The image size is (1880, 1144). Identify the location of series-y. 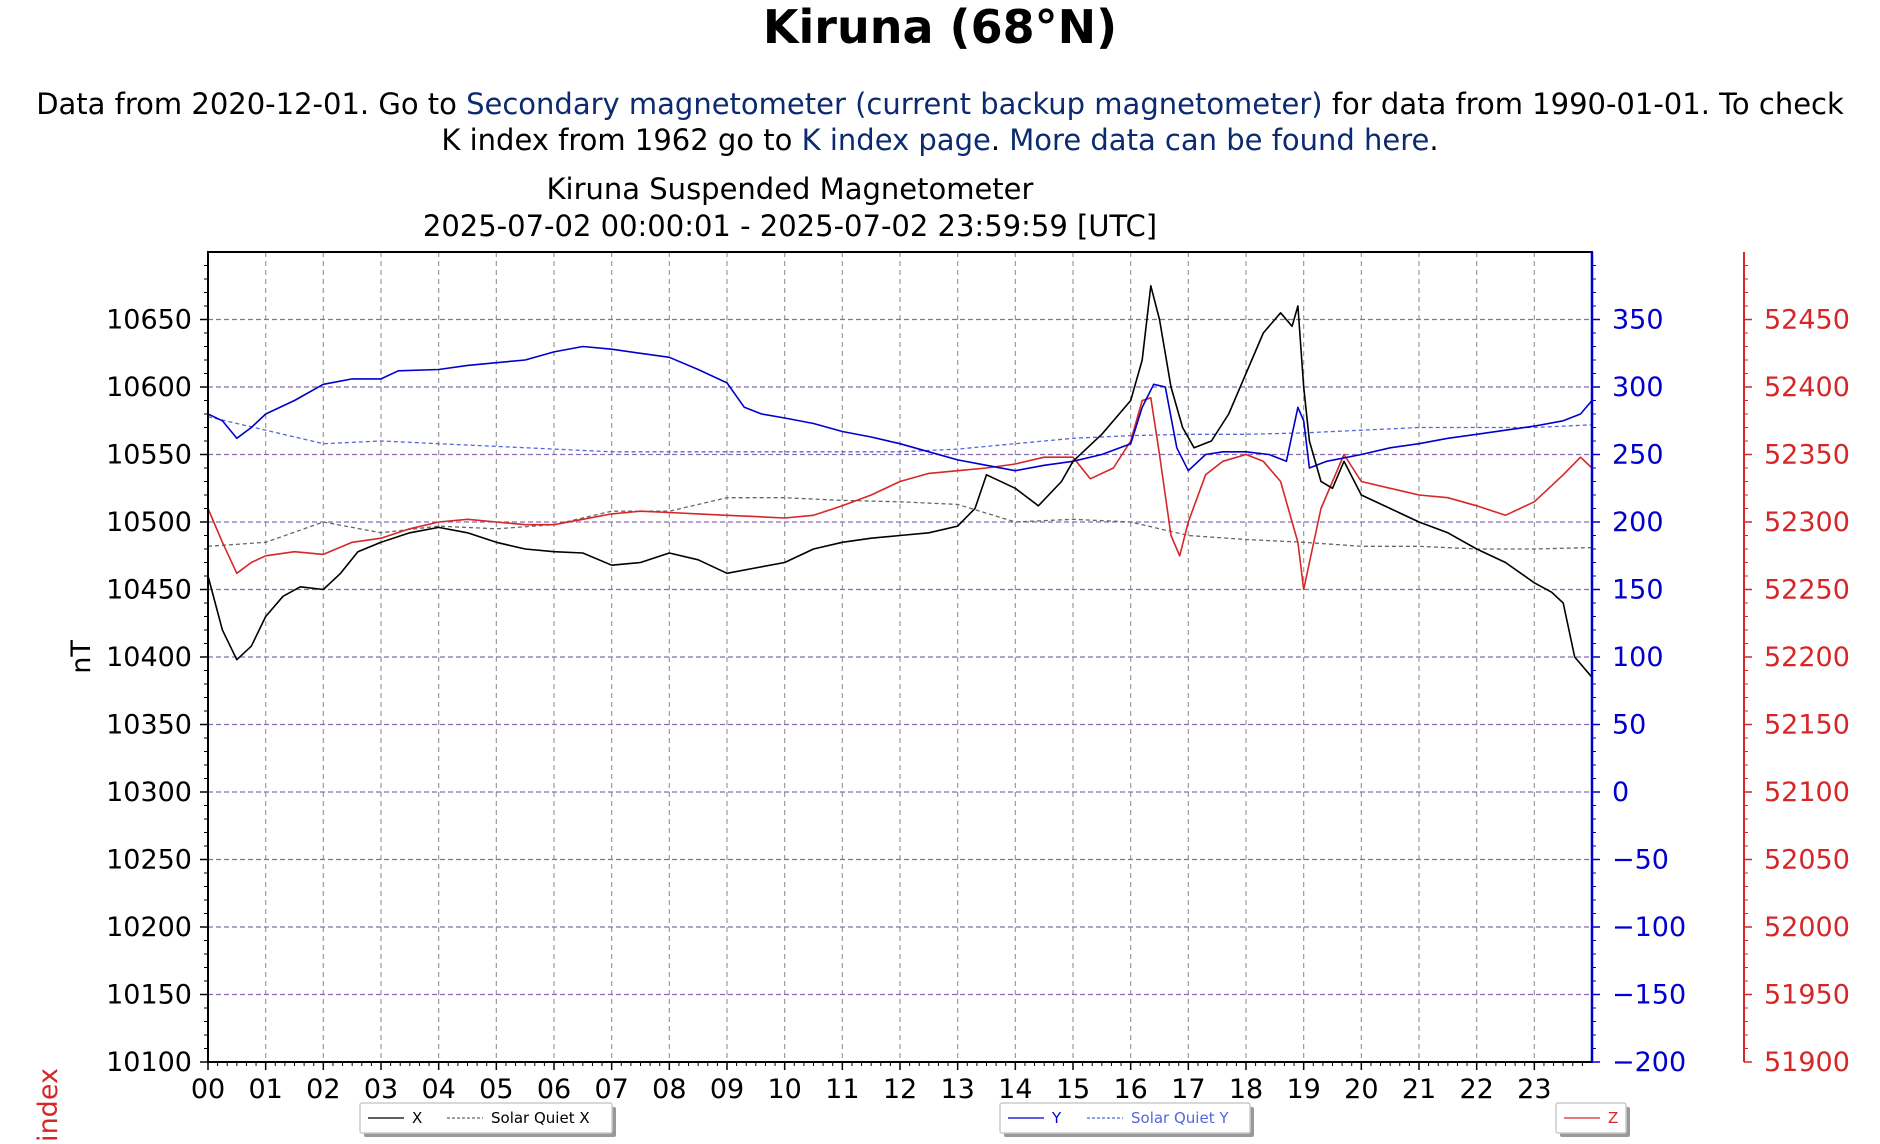
(900, 408).